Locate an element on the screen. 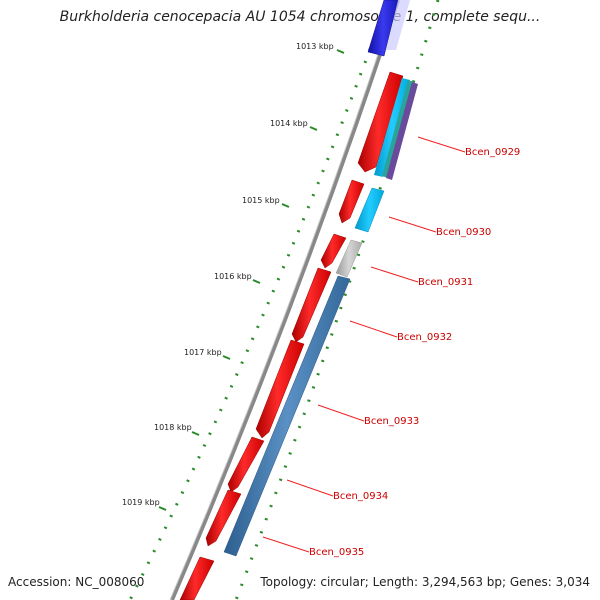  kbp-label: 1013 kbp is located at coordinates (315, 46).